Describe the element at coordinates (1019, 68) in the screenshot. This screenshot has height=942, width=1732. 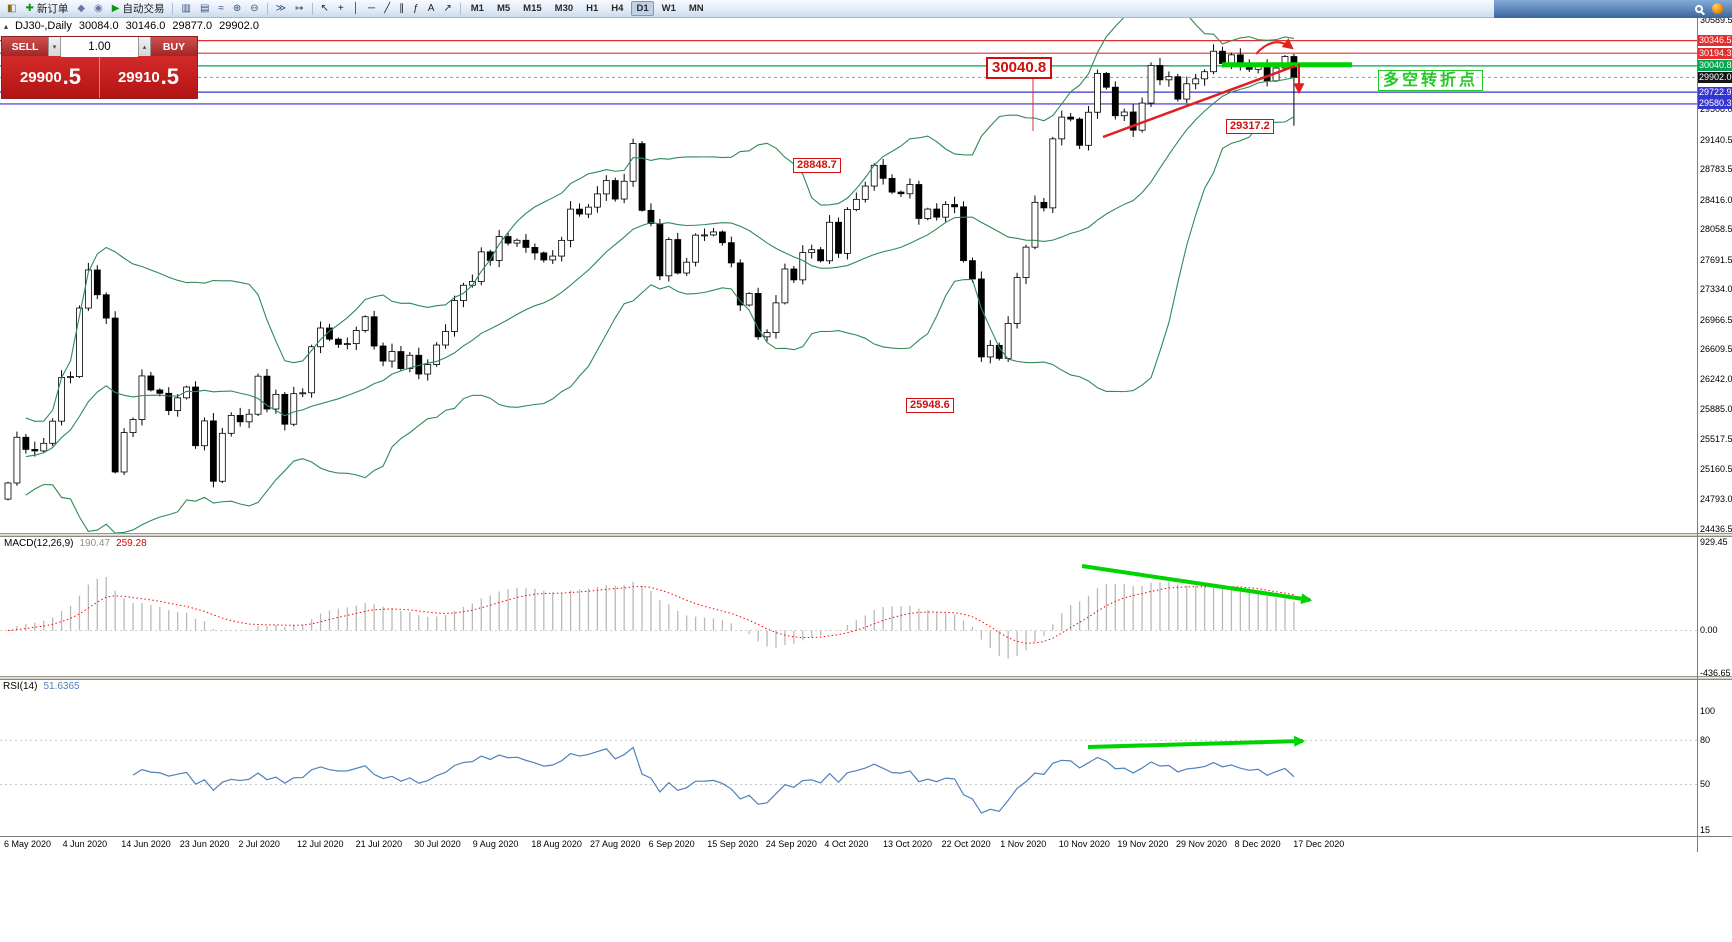
I see `price-callout: 30040.8` at that location.